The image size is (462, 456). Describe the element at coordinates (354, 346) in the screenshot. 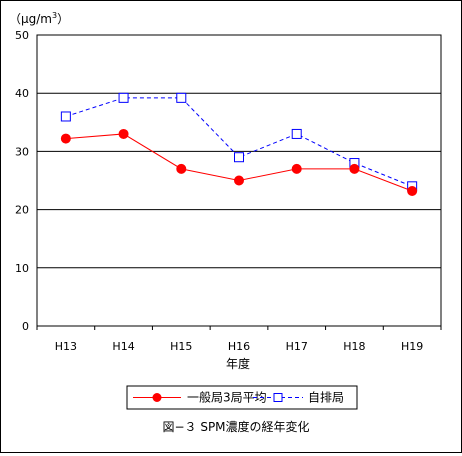

I see `x-tick-label: H18` at that location.